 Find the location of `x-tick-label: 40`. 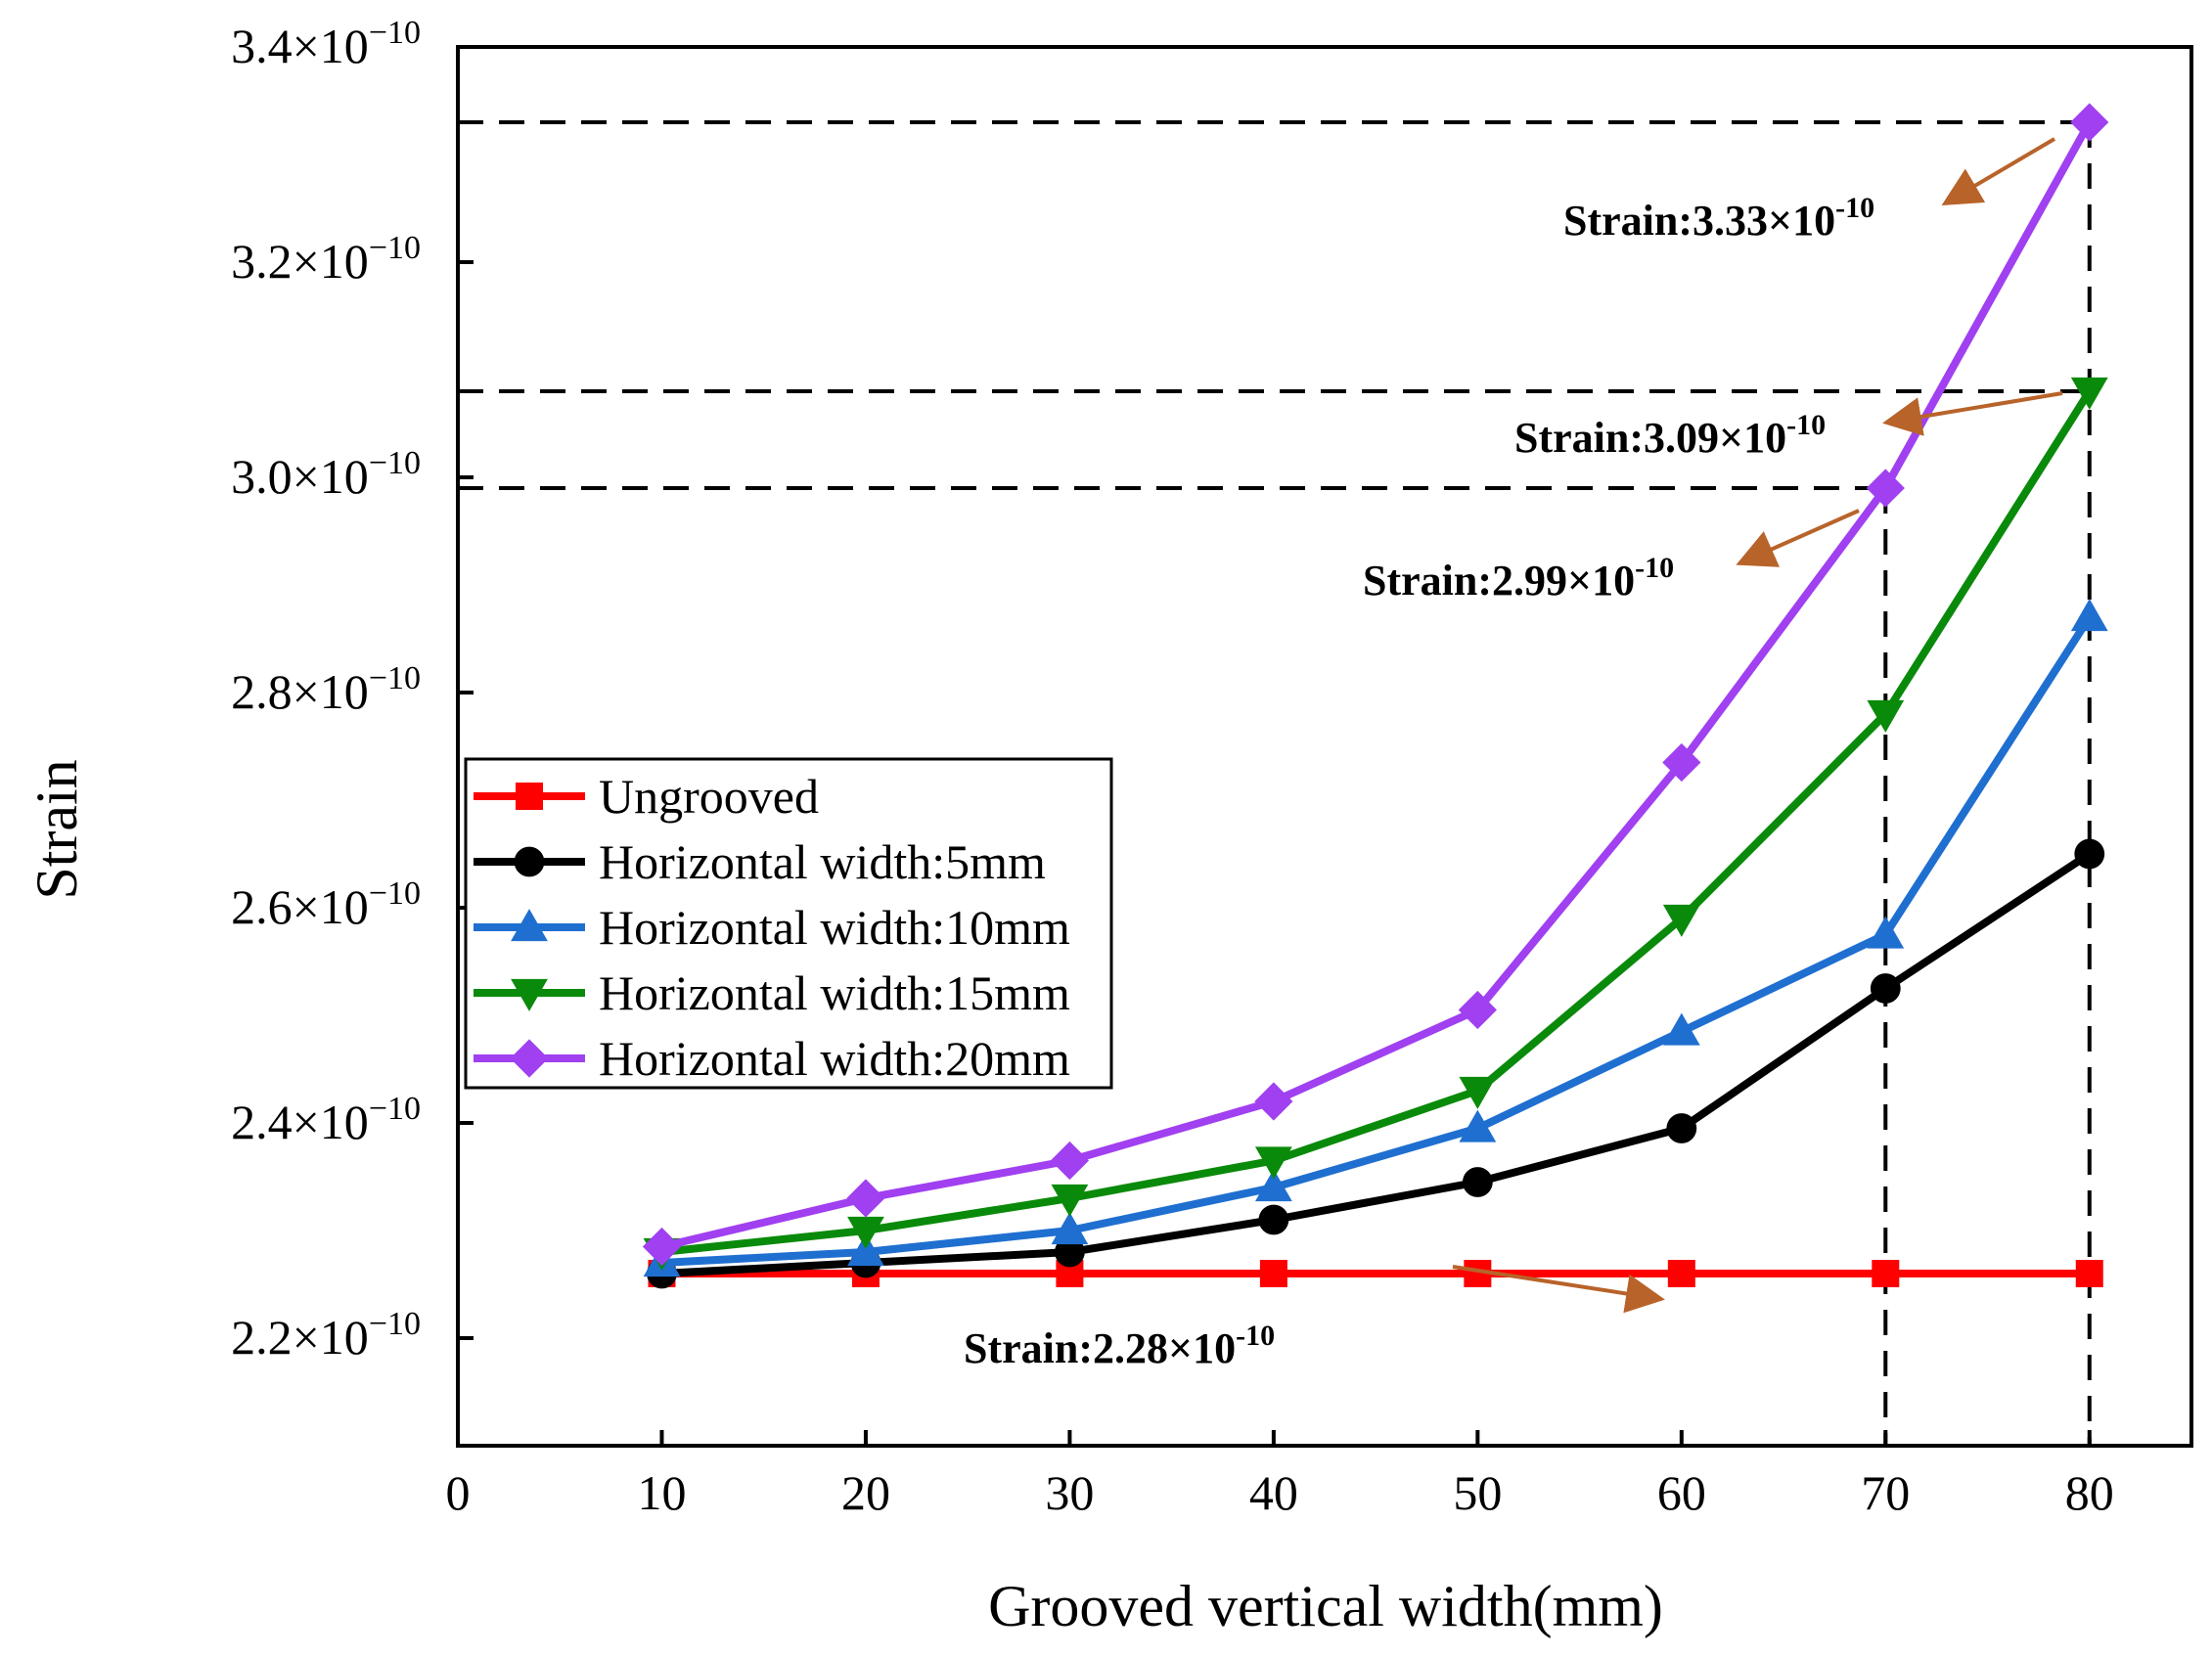

x-tick-label: 40 is located at coordinates (1273, 1492).